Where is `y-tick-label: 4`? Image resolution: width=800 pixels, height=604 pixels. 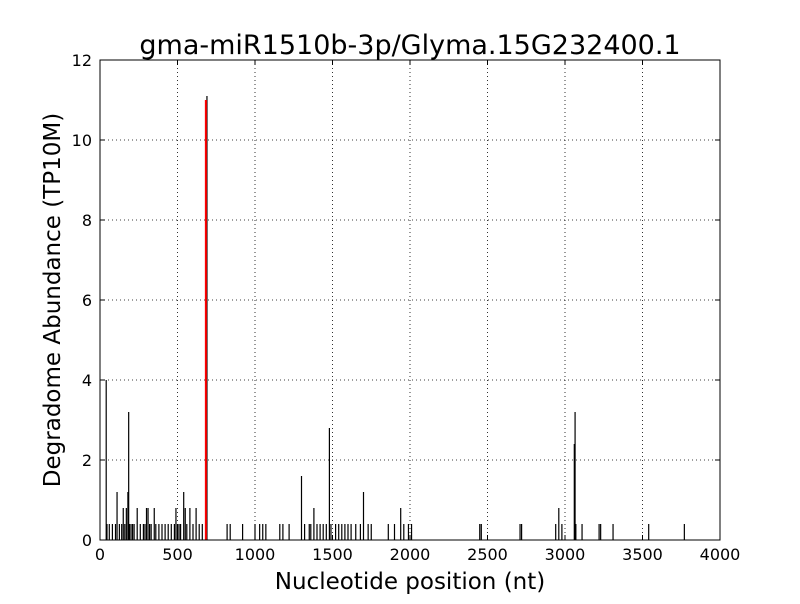 y-tick-label: 4 is located at coordinates (87, 380).